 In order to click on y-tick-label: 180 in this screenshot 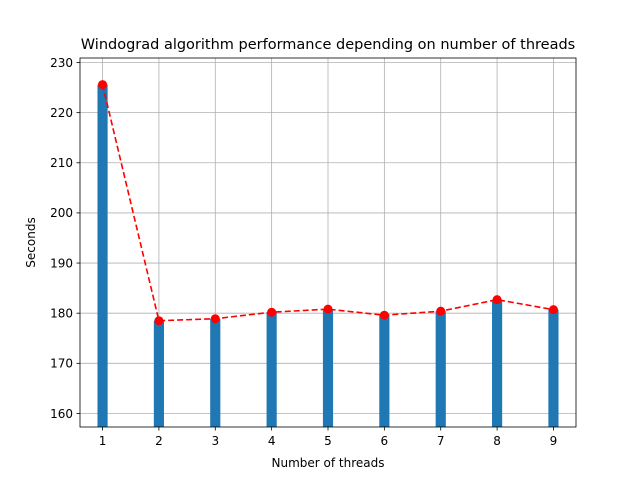, I will do `click(61, 313)`.